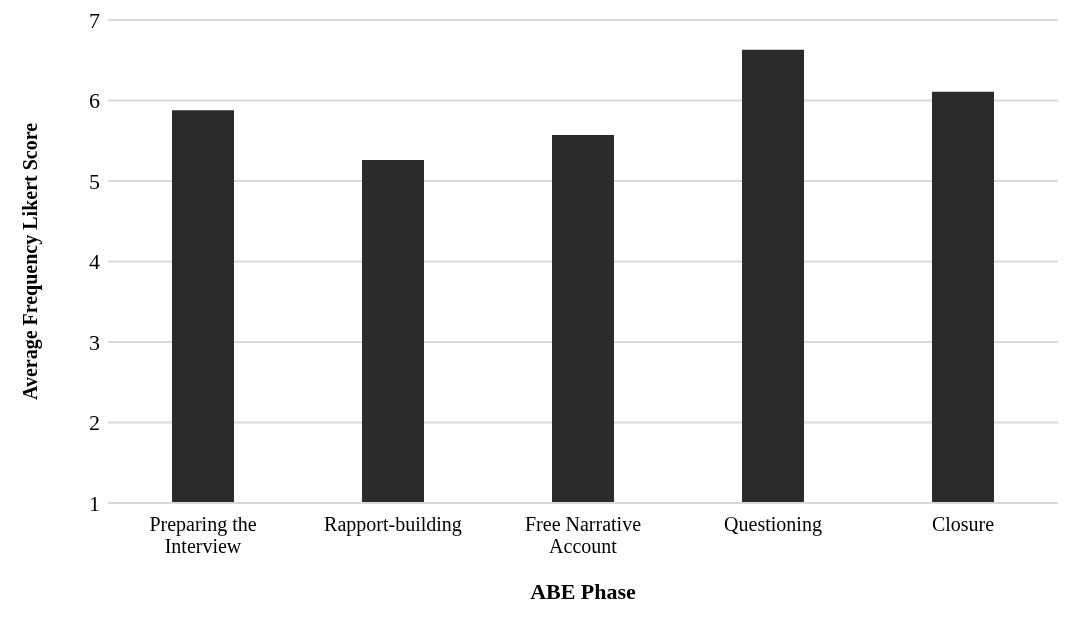 The width and height of the screenshot is (1078, 623). What do you see at coordinates (94, 503) in the screenshot?
I see `y-tick-label: 1` at bounding box center [94, 503].